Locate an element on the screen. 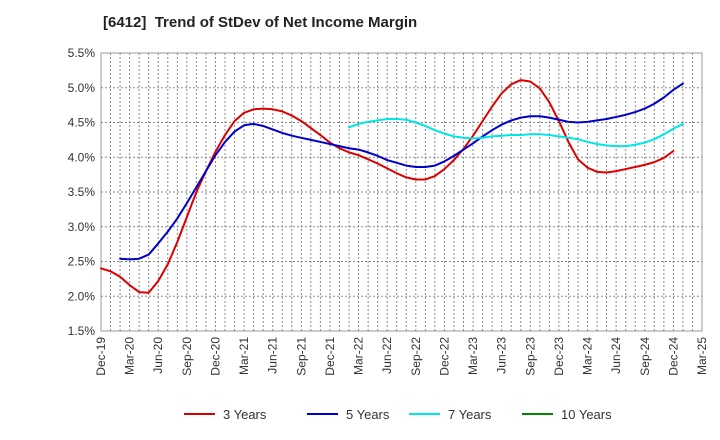 This screenshot has width=720, height=440. x-tick-label: Jun-20 is located at coordinates (158, 355).